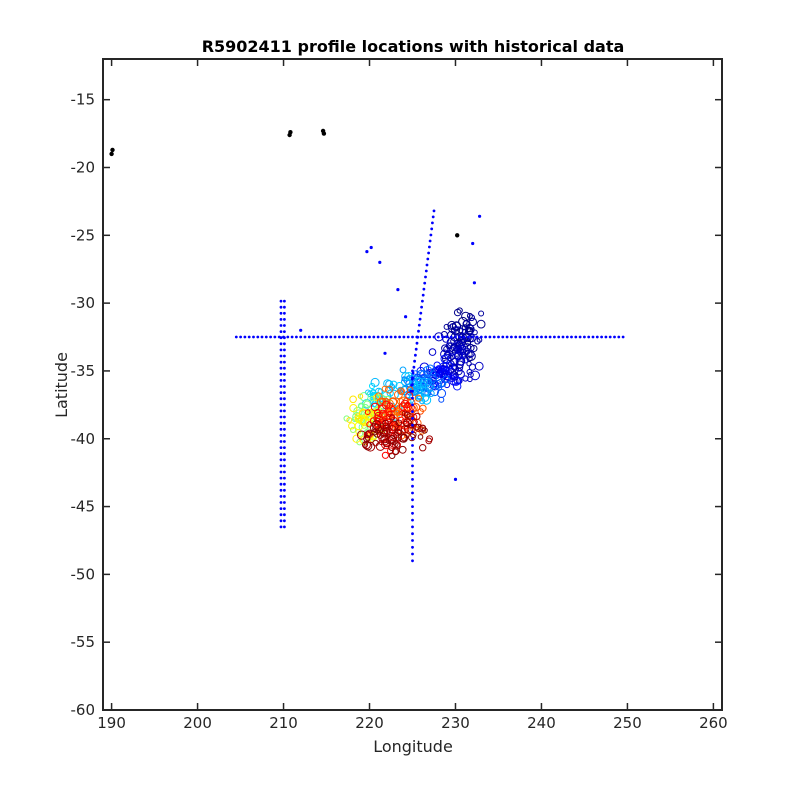 This screenshot has width=800, height=800. I want to click on x-axis-label: Longitude, so click(413, 746).